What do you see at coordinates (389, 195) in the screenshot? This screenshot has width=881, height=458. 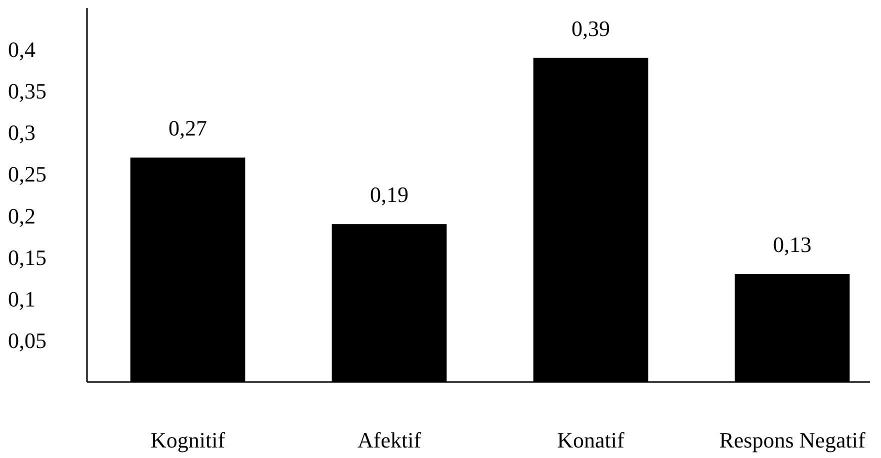 I see `data-label: 0,19` at bounding box center [389, 195].